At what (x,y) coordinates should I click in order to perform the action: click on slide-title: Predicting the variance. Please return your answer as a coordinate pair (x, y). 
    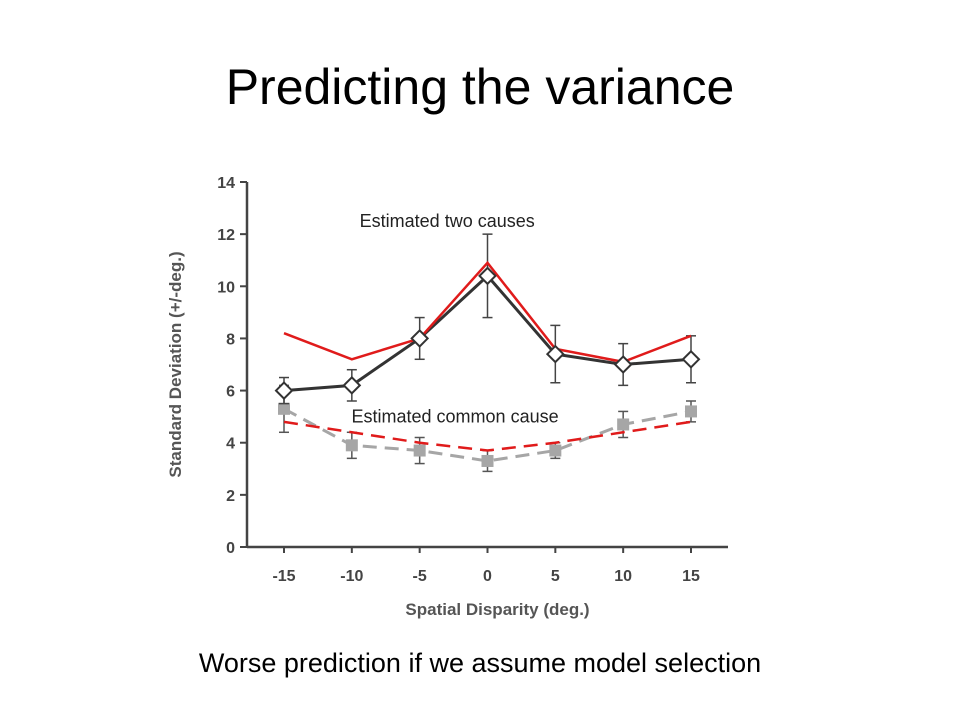
    Looking at the image, I should click on (480, 87).